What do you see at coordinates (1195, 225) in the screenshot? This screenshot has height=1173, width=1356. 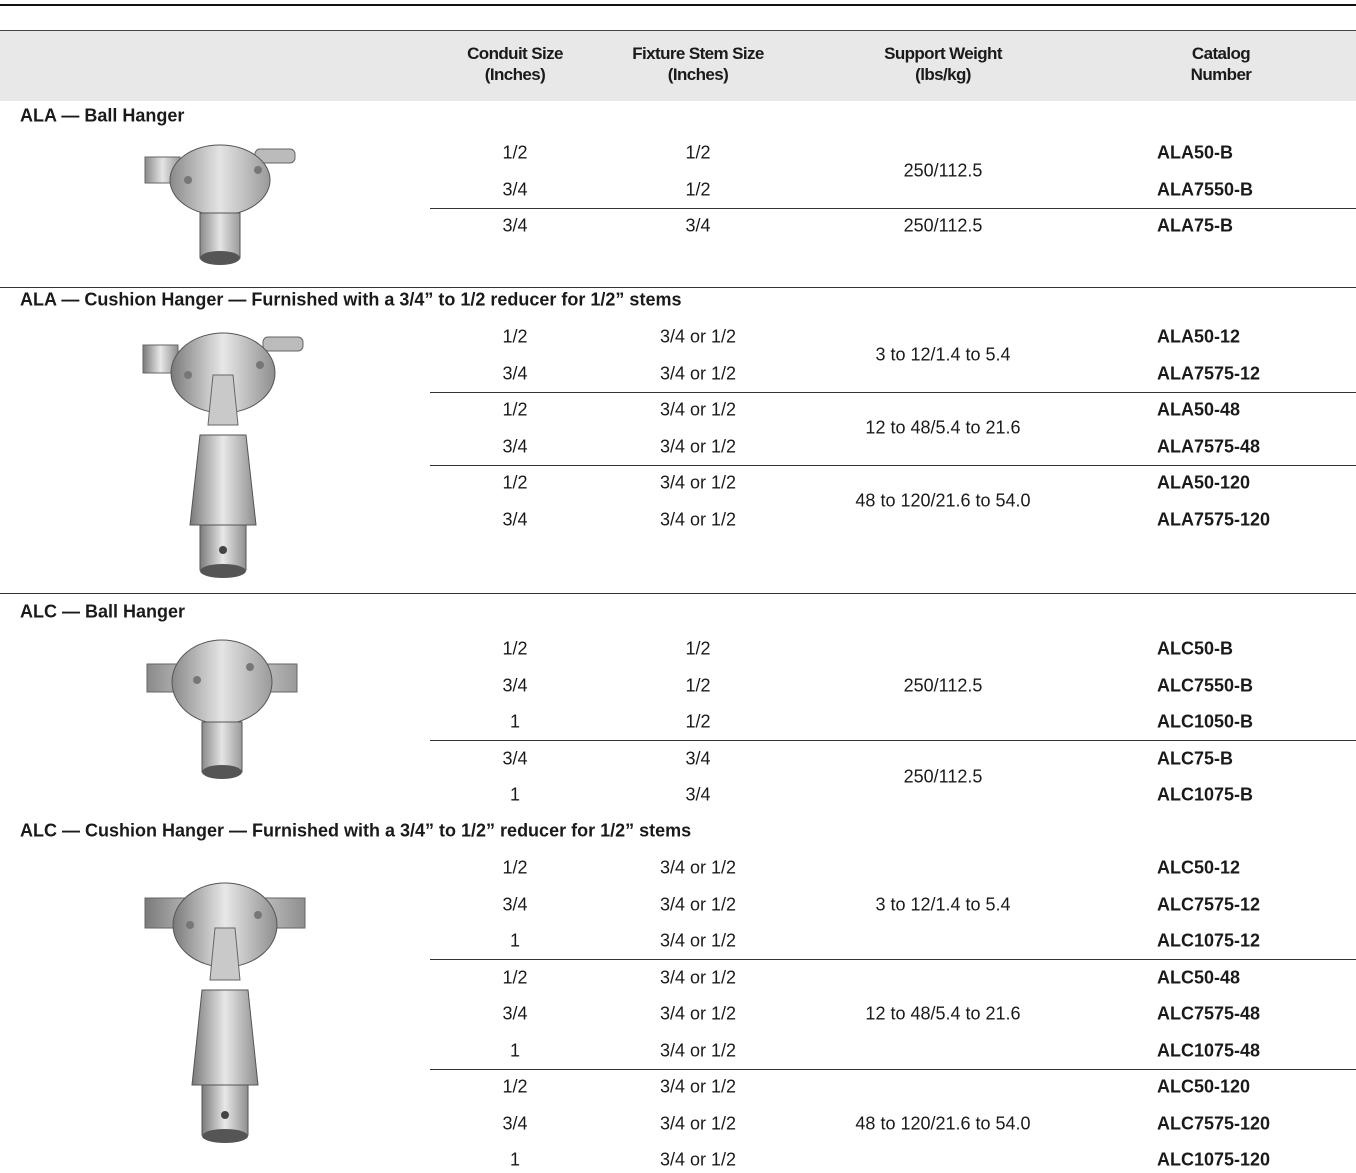 I see `catalog-number: ALA75-B` at bounding box center [1195, 225].